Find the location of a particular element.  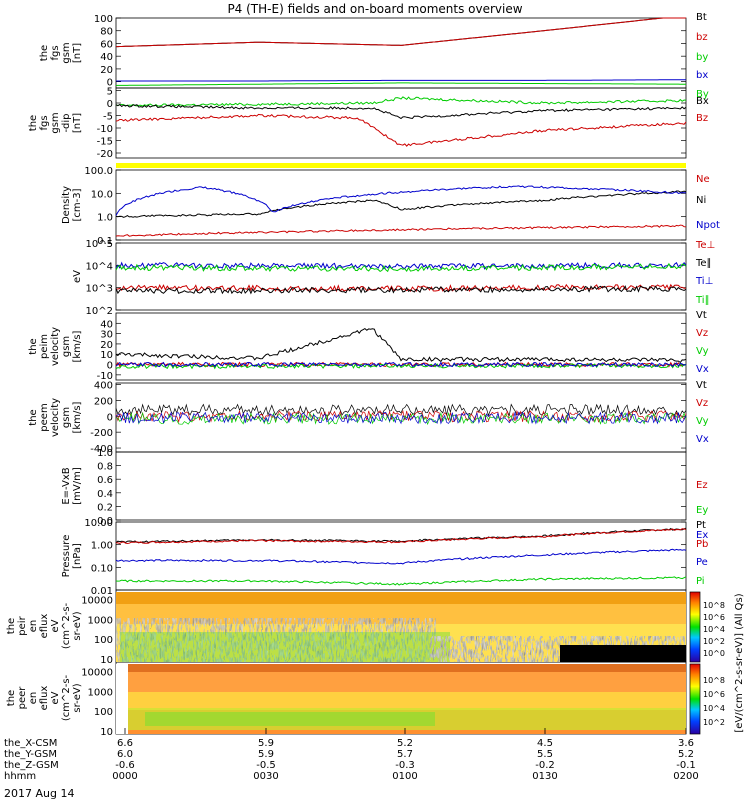

y-tick-label: 1.00 is located at coordinates (102, 546).